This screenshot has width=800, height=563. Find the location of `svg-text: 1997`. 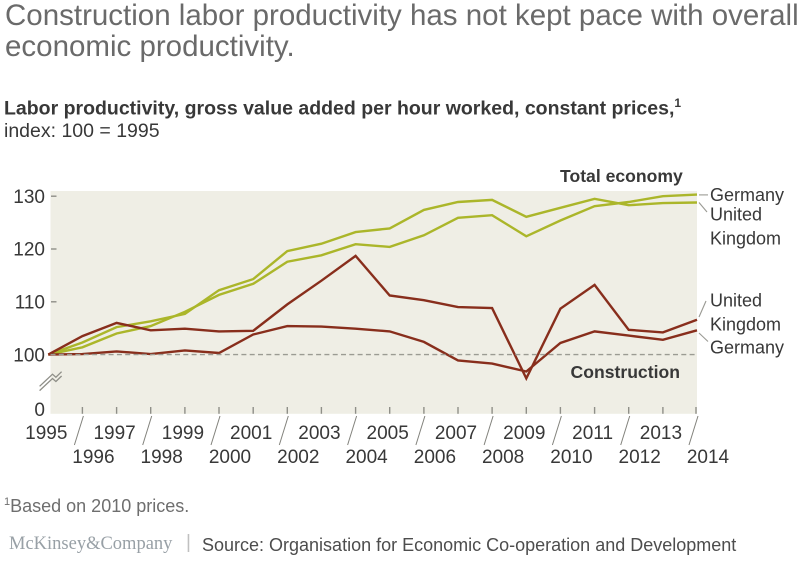

svg-text: 1997 is located at coordinates (114, 433).